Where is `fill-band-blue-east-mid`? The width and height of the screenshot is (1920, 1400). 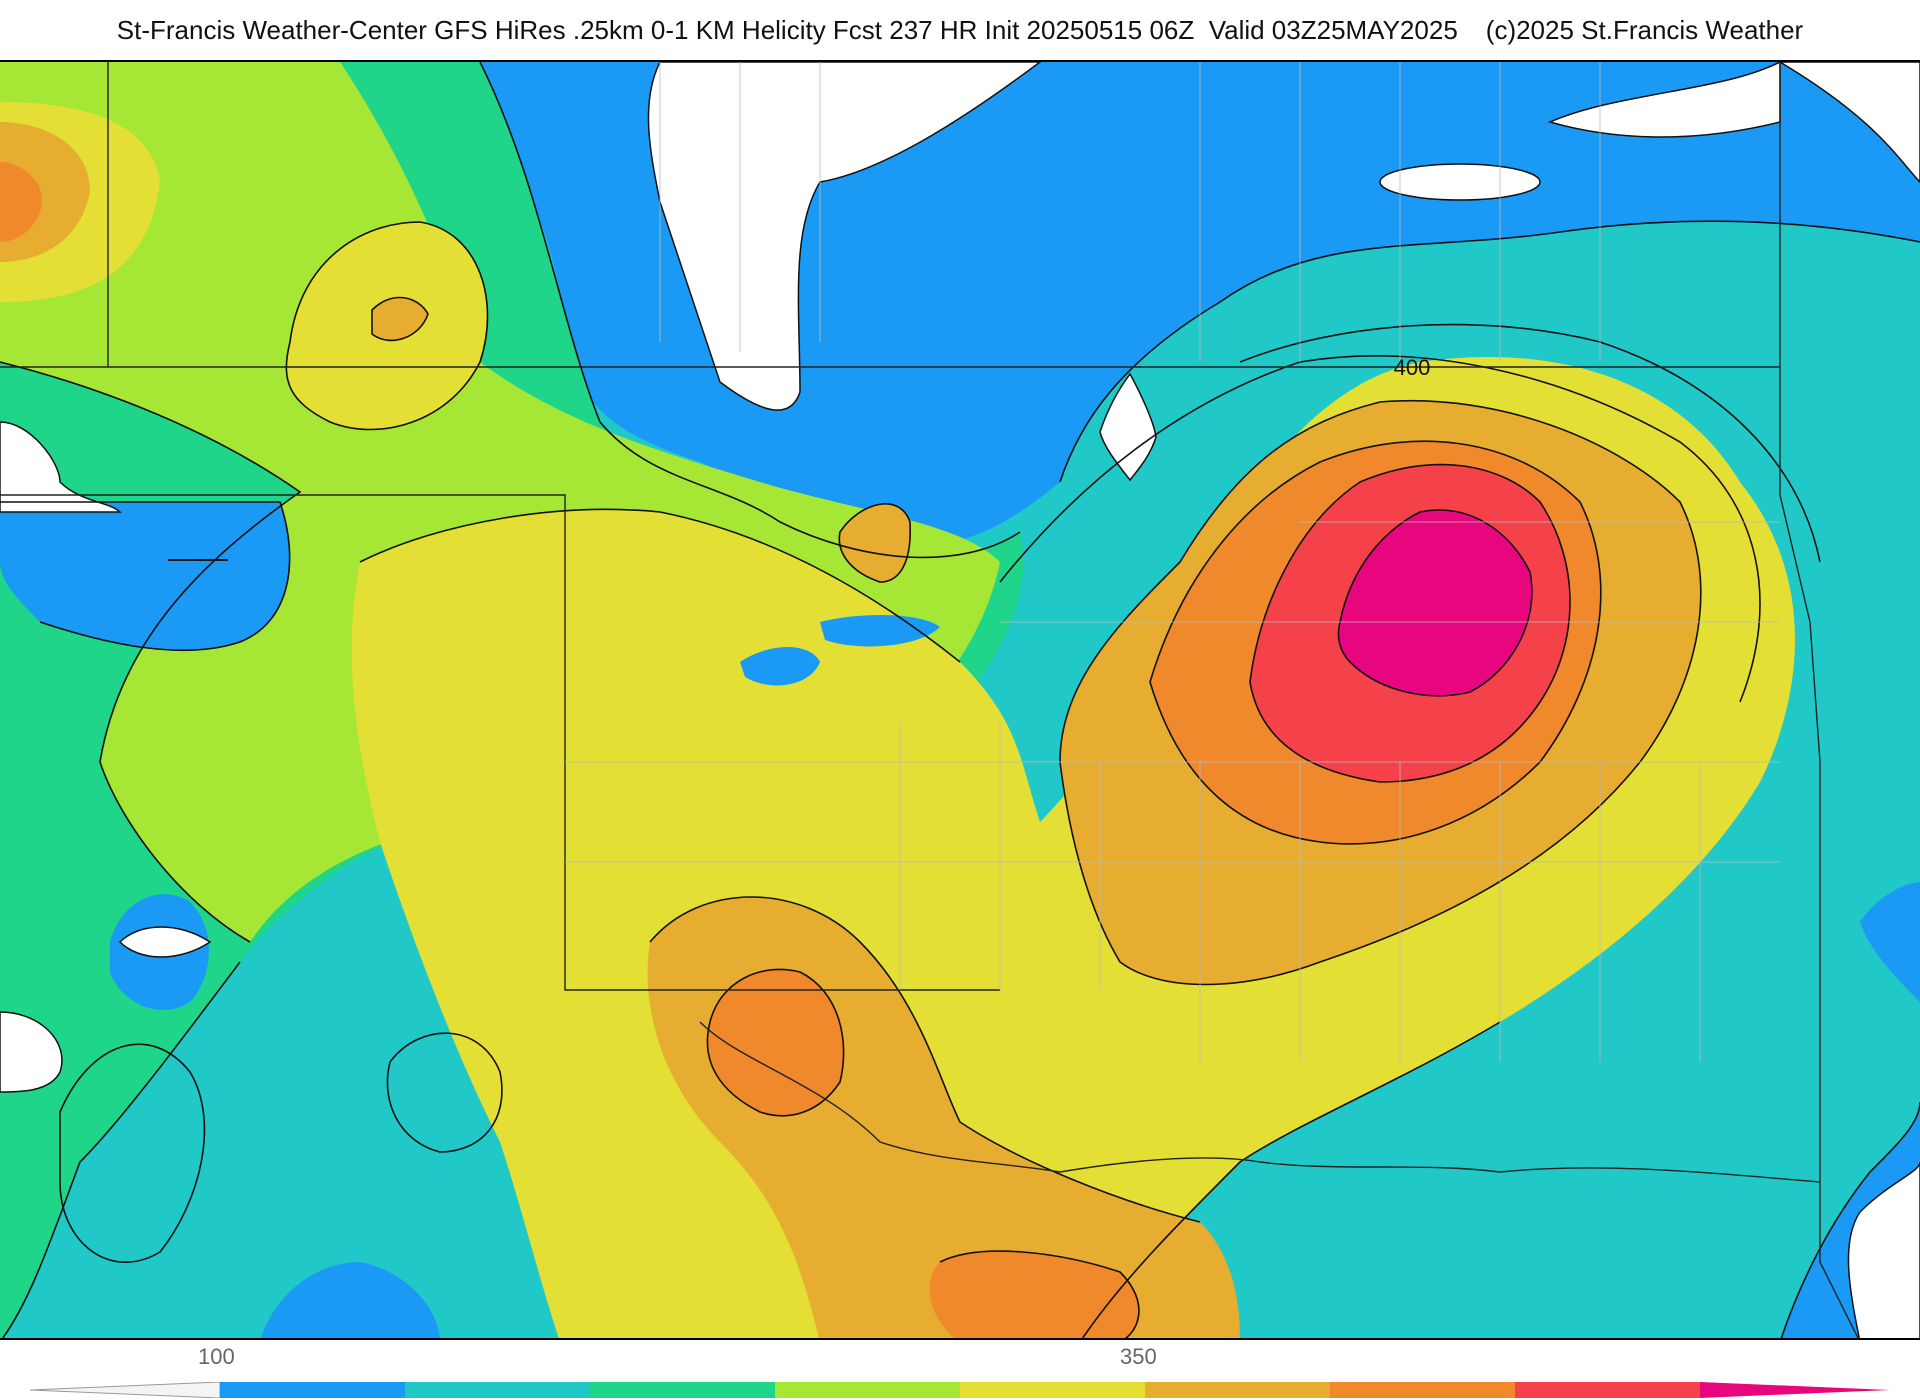 fill-band-blue-east-mid is located at coordinates (1890, 942).